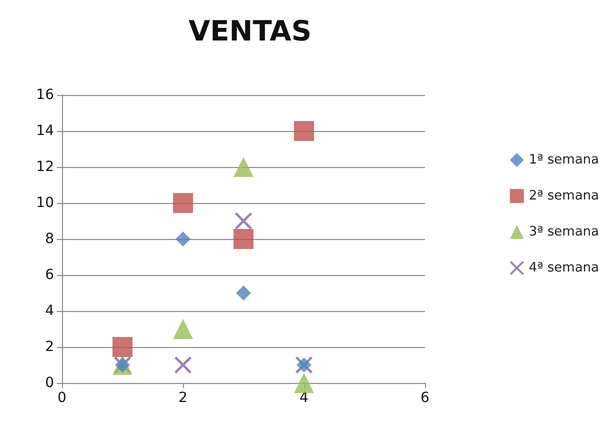 The width and height of the screenshot is (608, 428). I want to click on y-tick-label: 0, so click(49, 383).